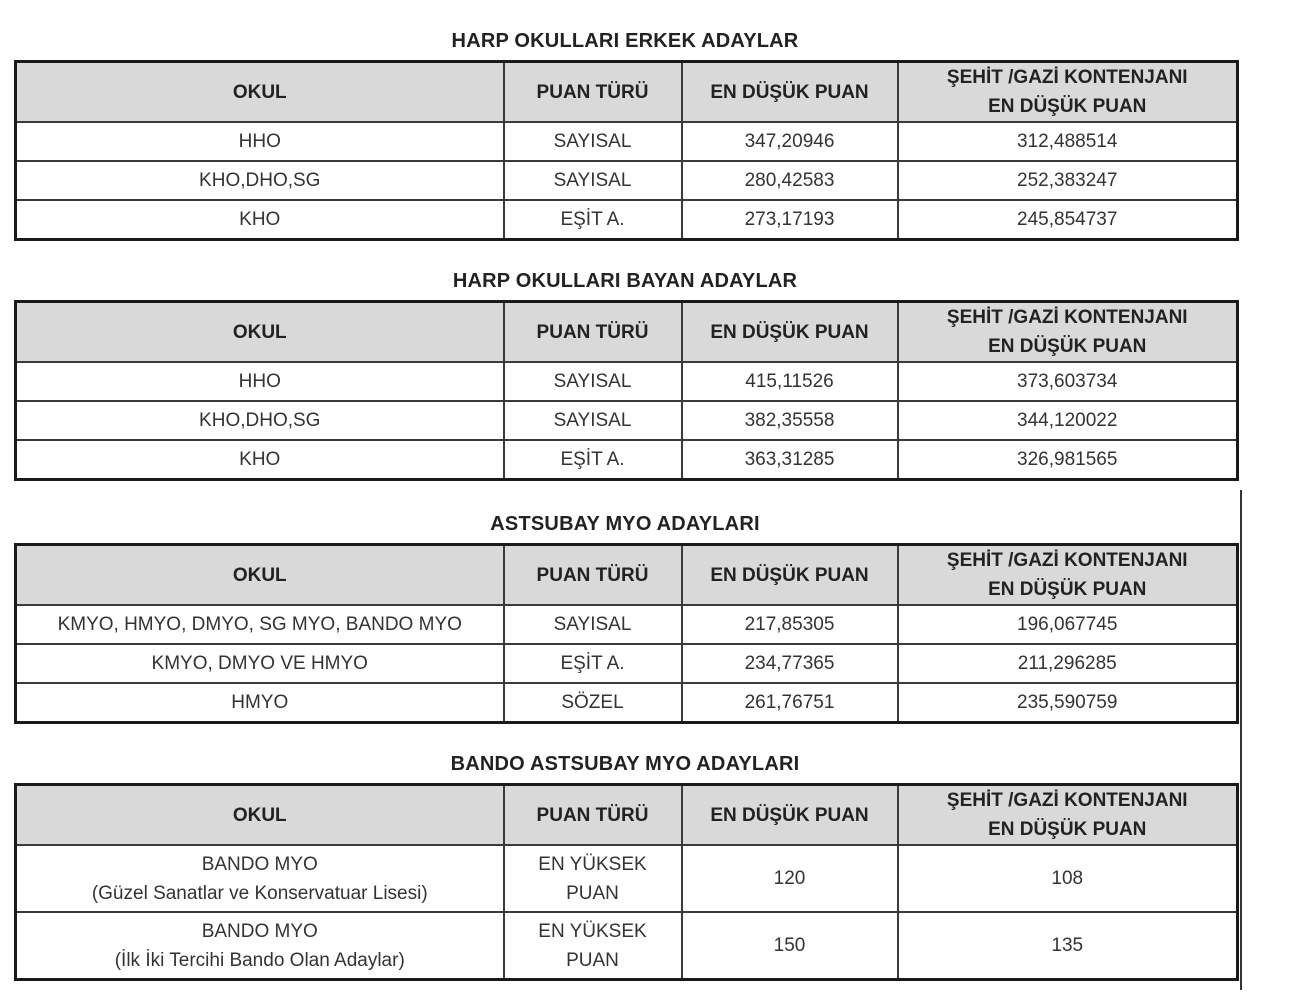  What do you see at coordinates (592, 703) in the screenshot?
I see `cell-puan-turu: SÖZEL` at bounding box center [592, 703].